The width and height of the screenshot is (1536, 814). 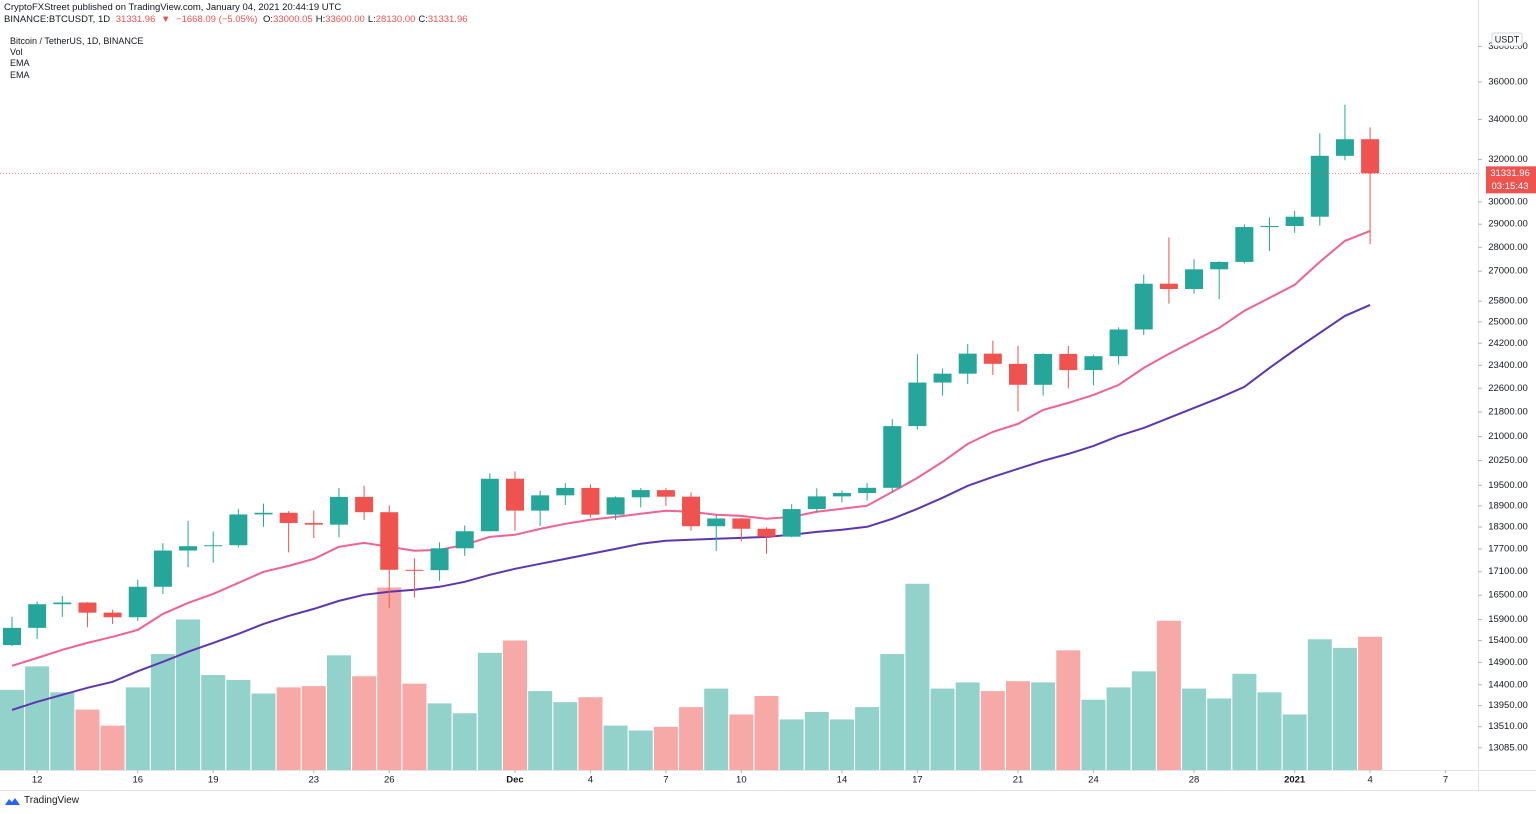 I want to click on y-tick-label: 16500.00, so click(x=1508, y=595).